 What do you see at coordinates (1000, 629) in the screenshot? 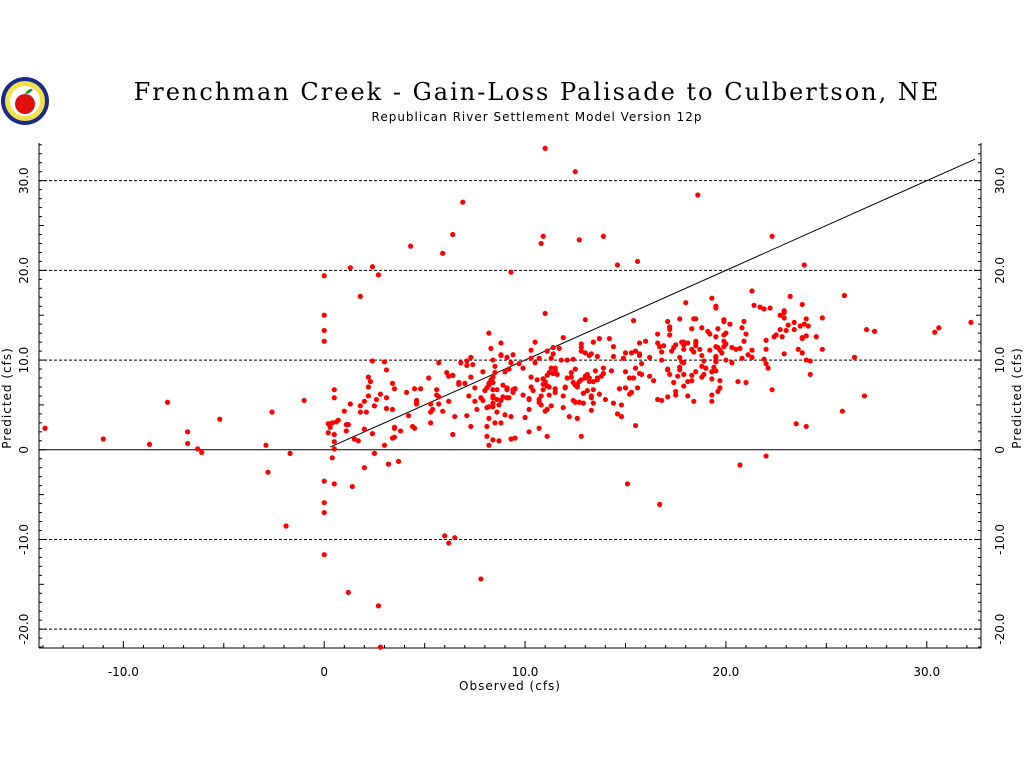
I see `y-tick-label-right: -20.0` at bounding box center [1000, 629].